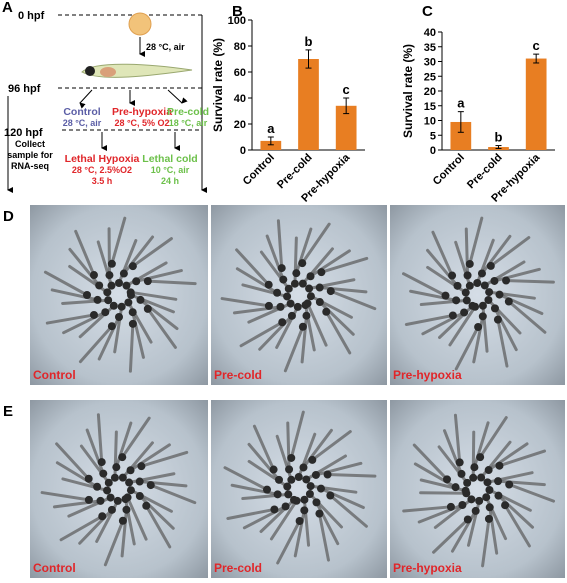 This screenshot has width=567, height=583. Describe the element at coordinates (170, 170) in the screenshot. I see `condition: 10 °C, air` at that location.